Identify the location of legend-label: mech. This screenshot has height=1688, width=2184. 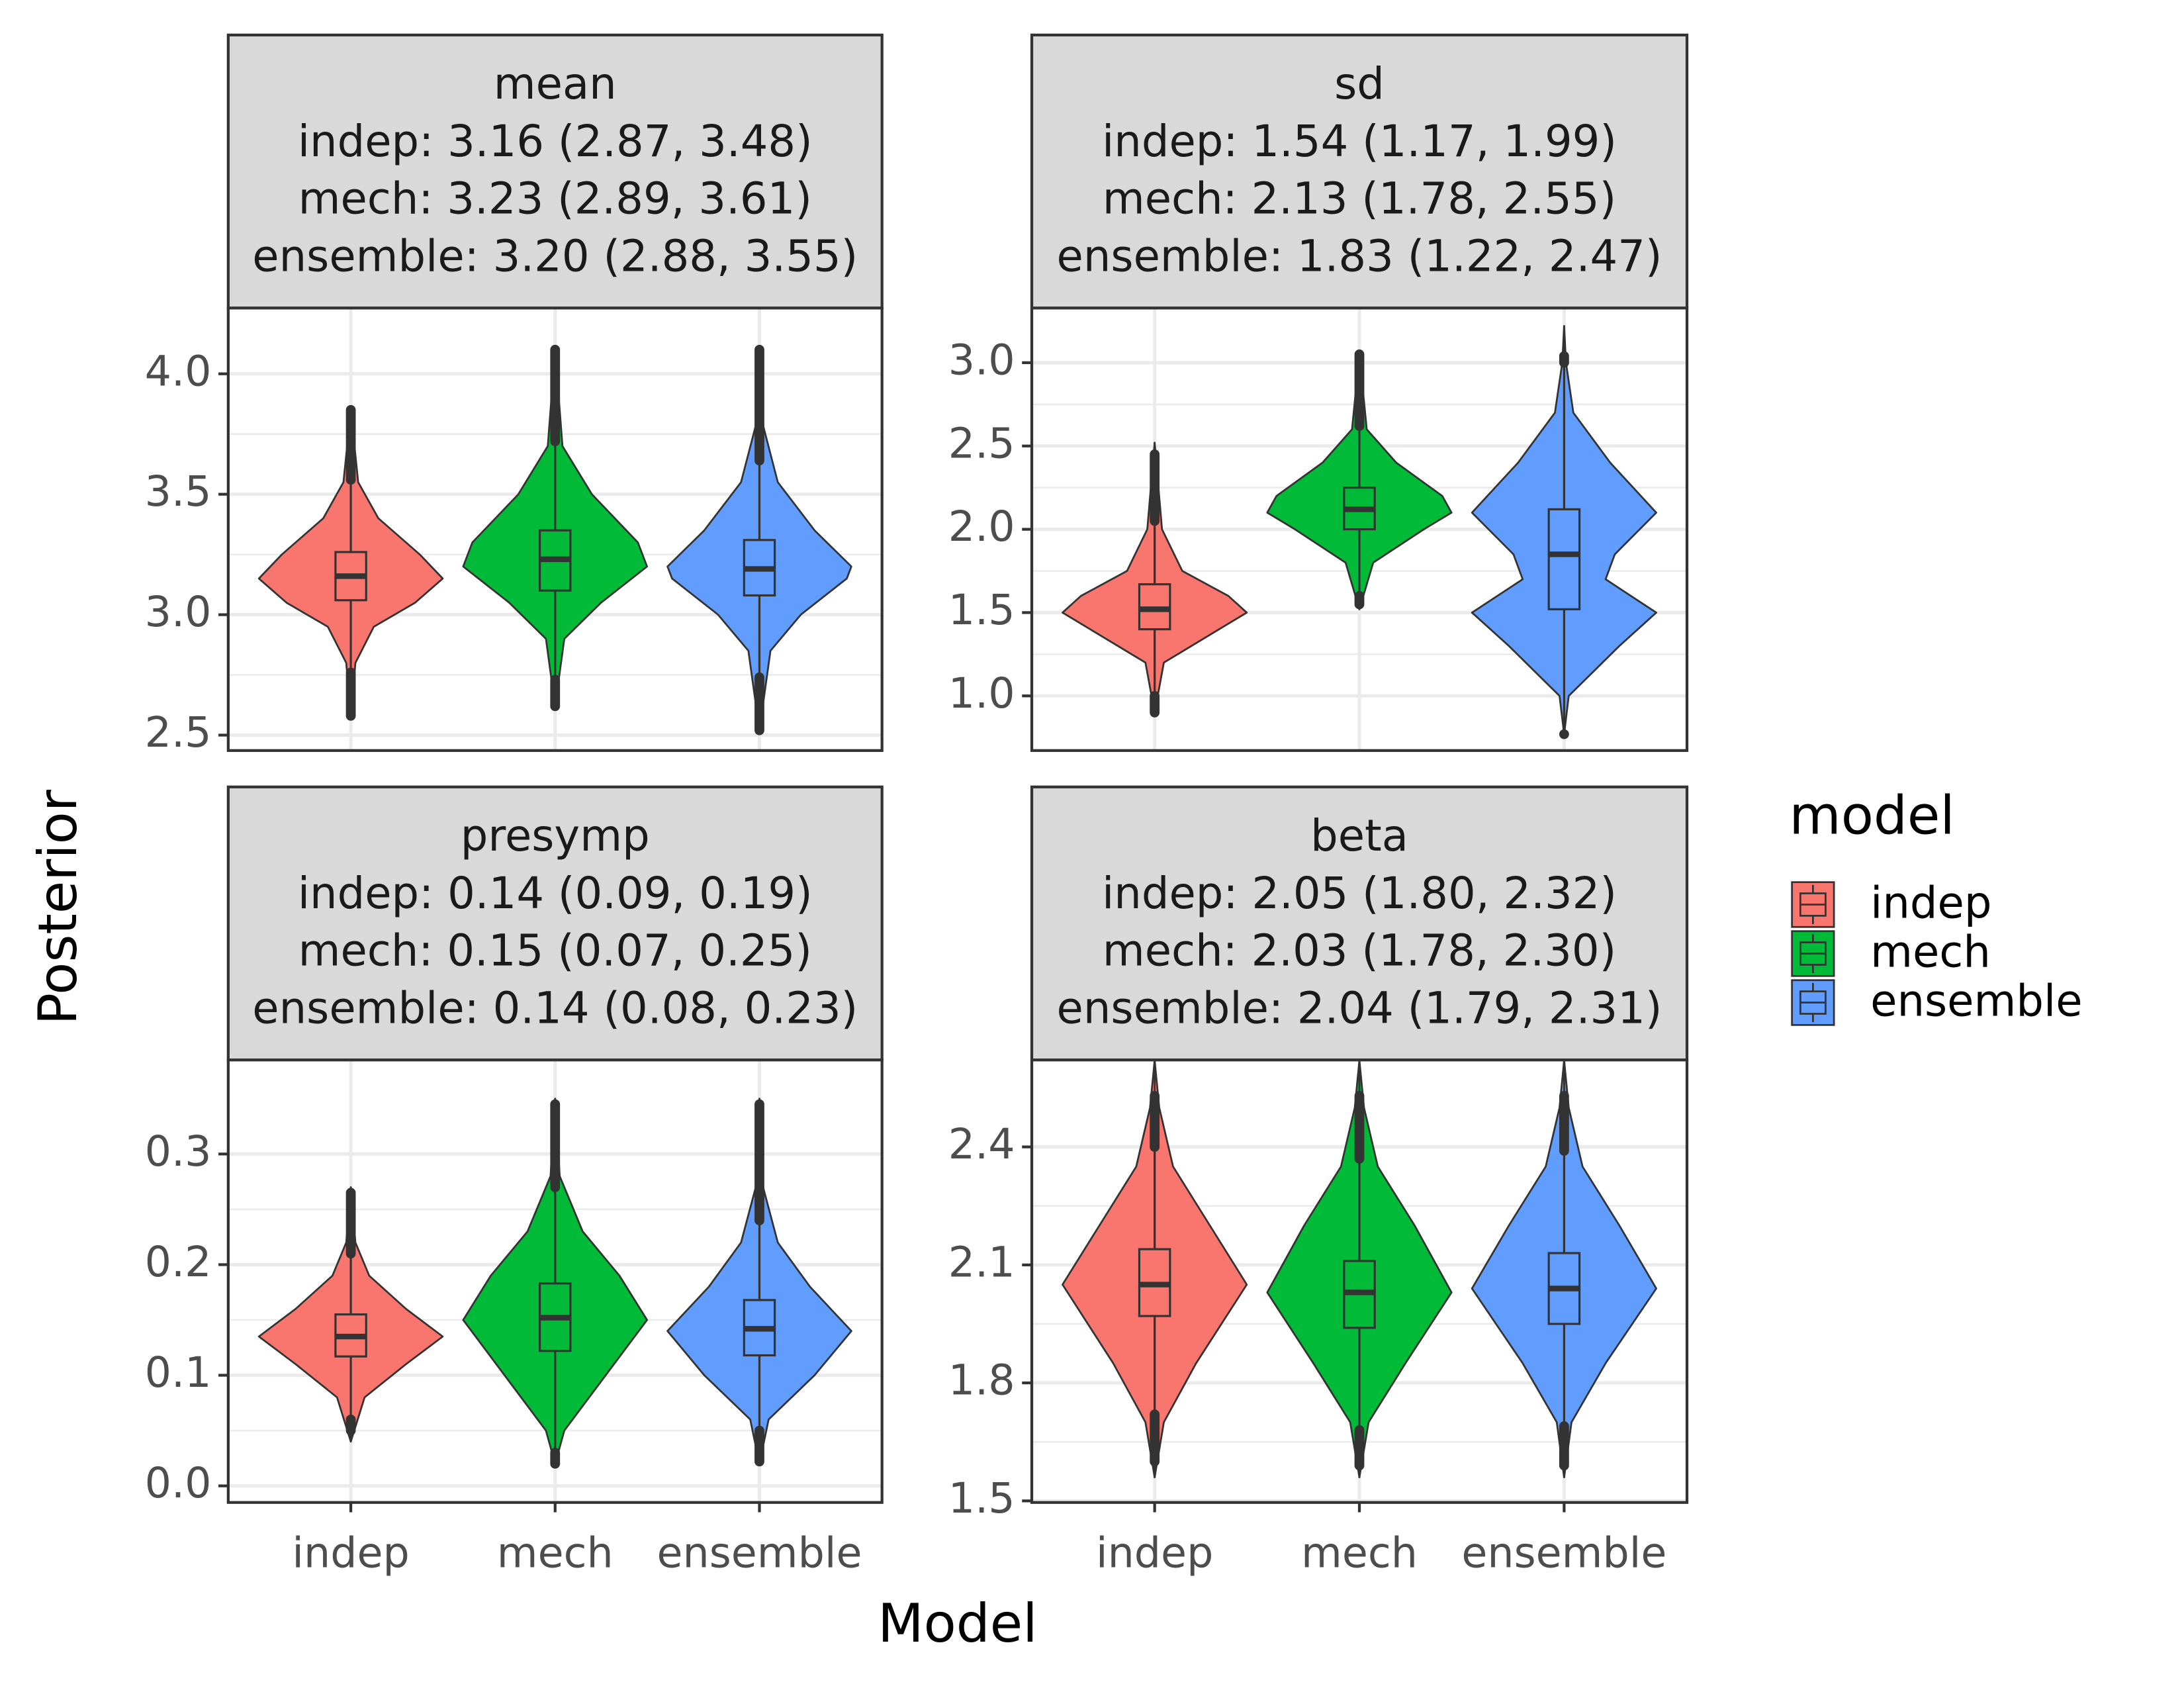
(1931, 952).